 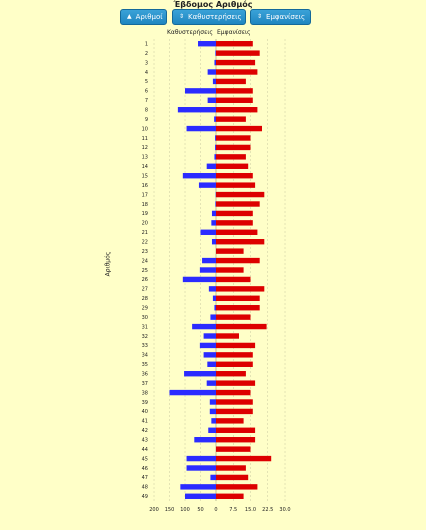 What do you see at coordinates (267, 510) in the screenshot?
I see `tick-label: 22.5` at bounding box center [267, 510].